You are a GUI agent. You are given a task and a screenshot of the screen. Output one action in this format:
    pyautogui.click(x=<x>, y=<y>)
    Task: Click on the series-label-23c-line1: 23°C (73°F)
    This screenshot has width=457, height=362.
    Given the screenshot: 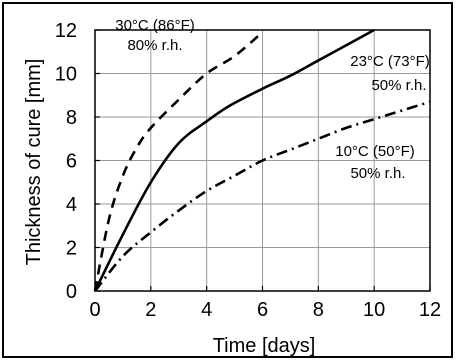 What is the action you would take?
    pyautogui.click(x=390, y=61)
    